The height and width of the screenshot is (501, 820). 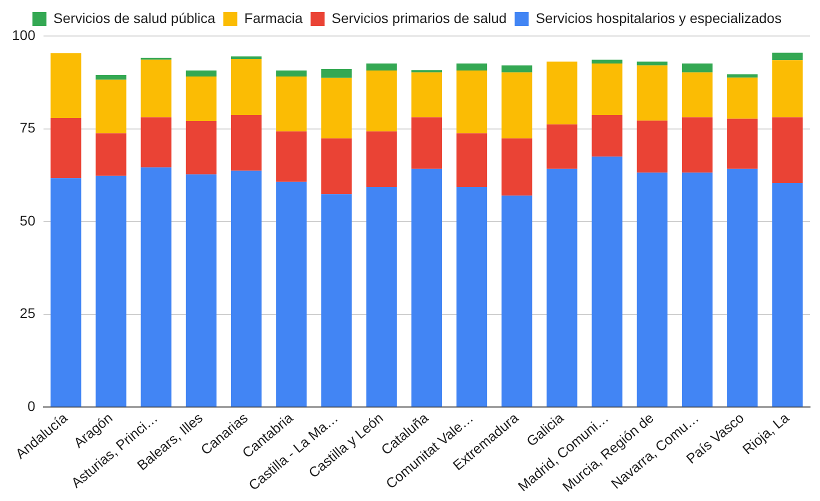 What do you see at coordinates (28, 313) in the screenshot?
I see `y-tick-label: 25` at bounding box center [28, 313].